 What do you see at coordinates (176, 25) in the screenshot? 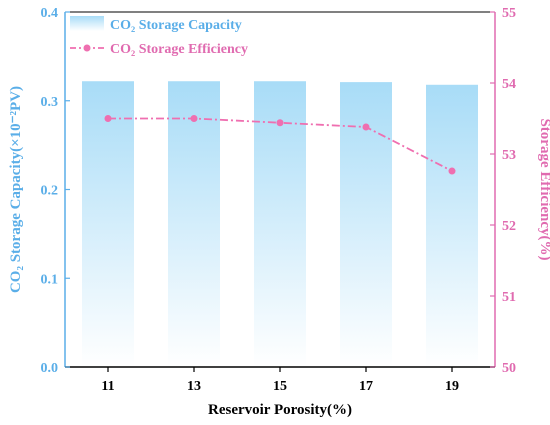
I see `legend-label-capacity: CO₂ Storage Capacity` at bounding box center [176, 25].